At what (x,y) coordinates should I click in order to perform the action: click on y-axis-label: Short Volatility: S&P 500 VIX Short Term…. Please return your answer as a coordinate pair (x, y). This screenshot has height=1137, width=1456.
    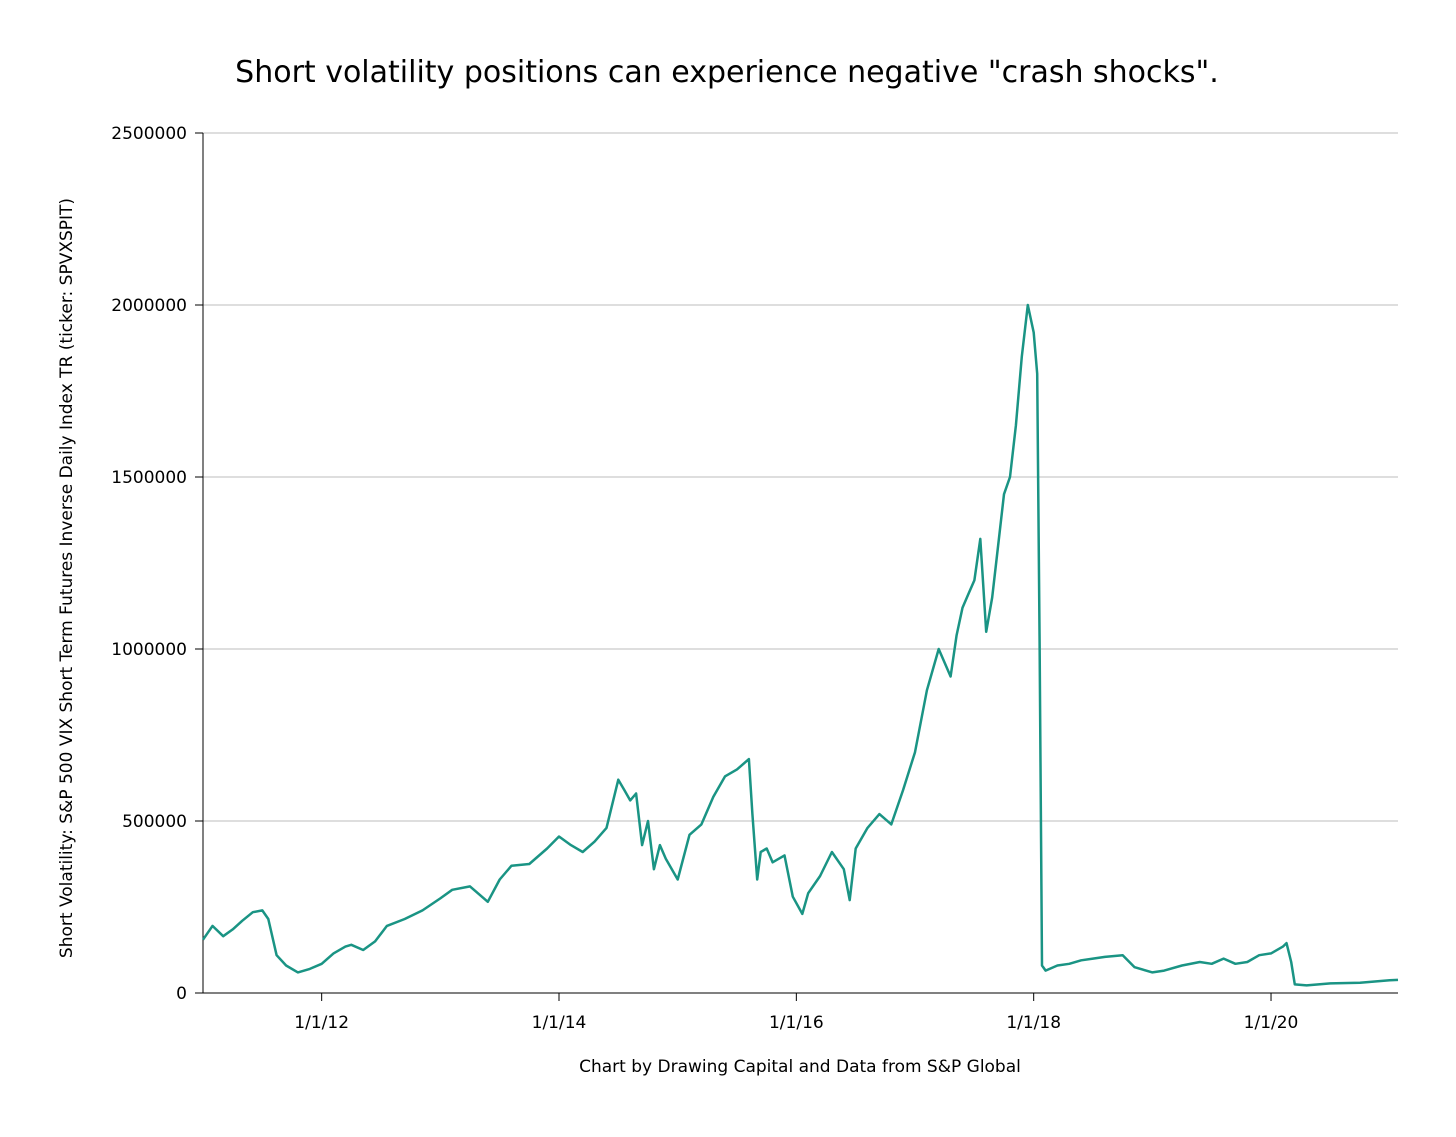
    Looking at the image, I should click on (67, 578).